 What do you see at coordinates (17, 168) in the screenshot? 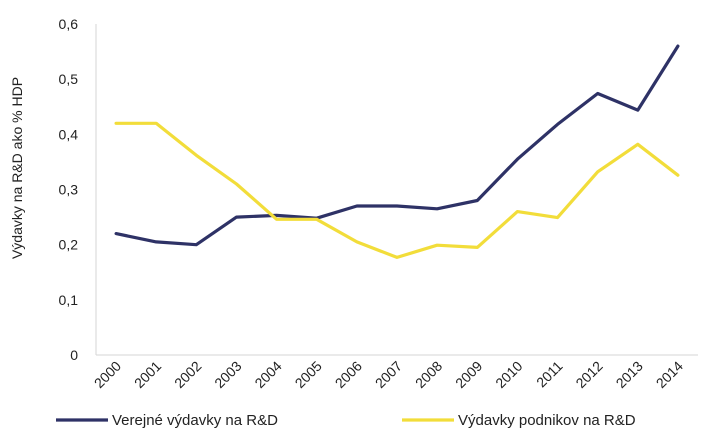
I see `y-axis-label: Výdavky na R&D ako % HDP` at bounding box center [17, 168].